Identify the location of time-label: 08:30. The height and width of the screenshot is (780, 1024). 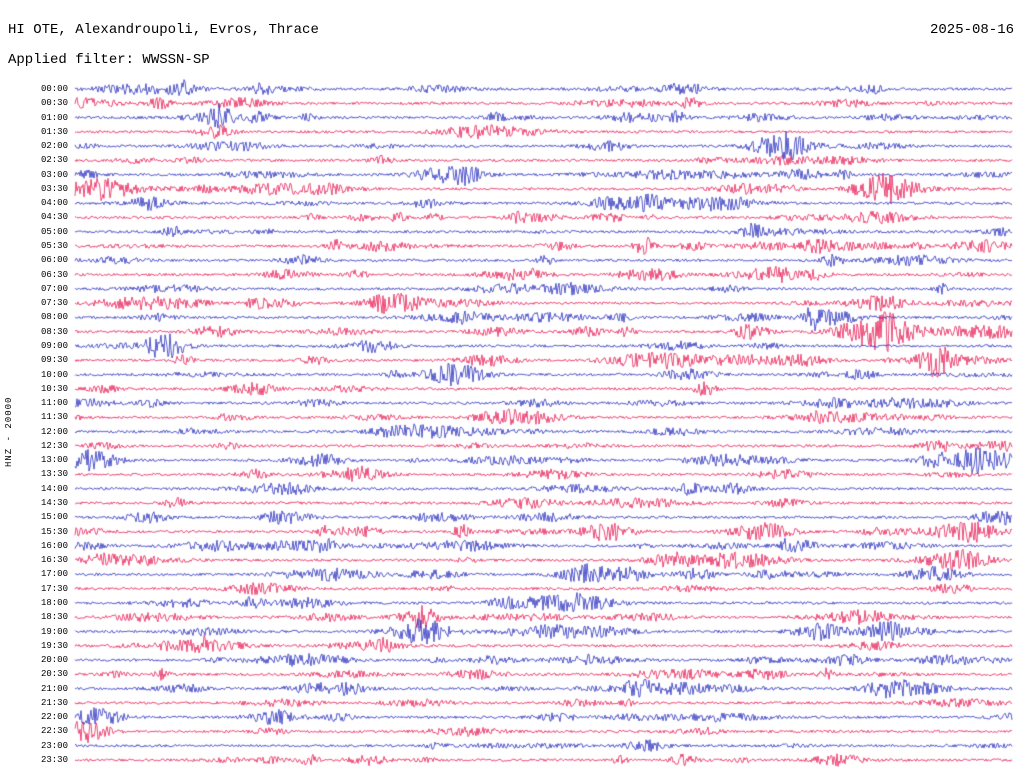
(54, 331).